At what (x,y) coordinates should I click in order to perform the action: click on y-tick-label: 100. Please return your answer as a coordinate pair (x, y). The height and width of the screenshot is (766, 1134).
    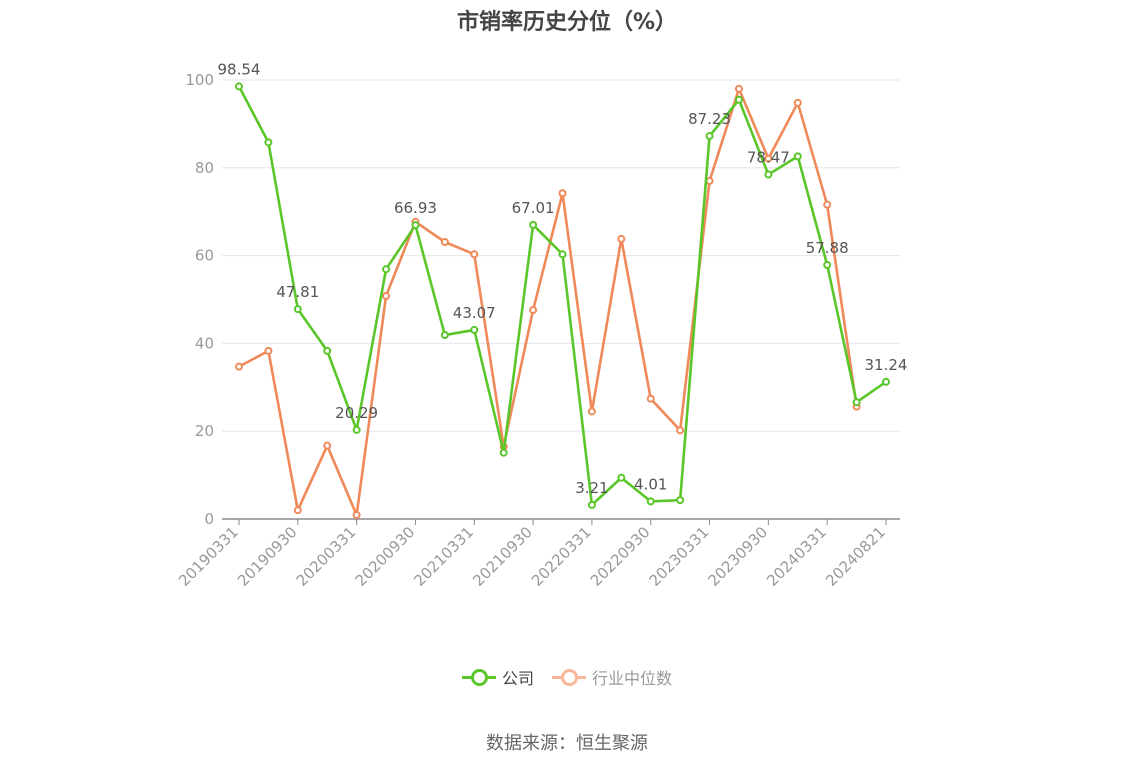
    Looking at the image, I should click on (199, 80).